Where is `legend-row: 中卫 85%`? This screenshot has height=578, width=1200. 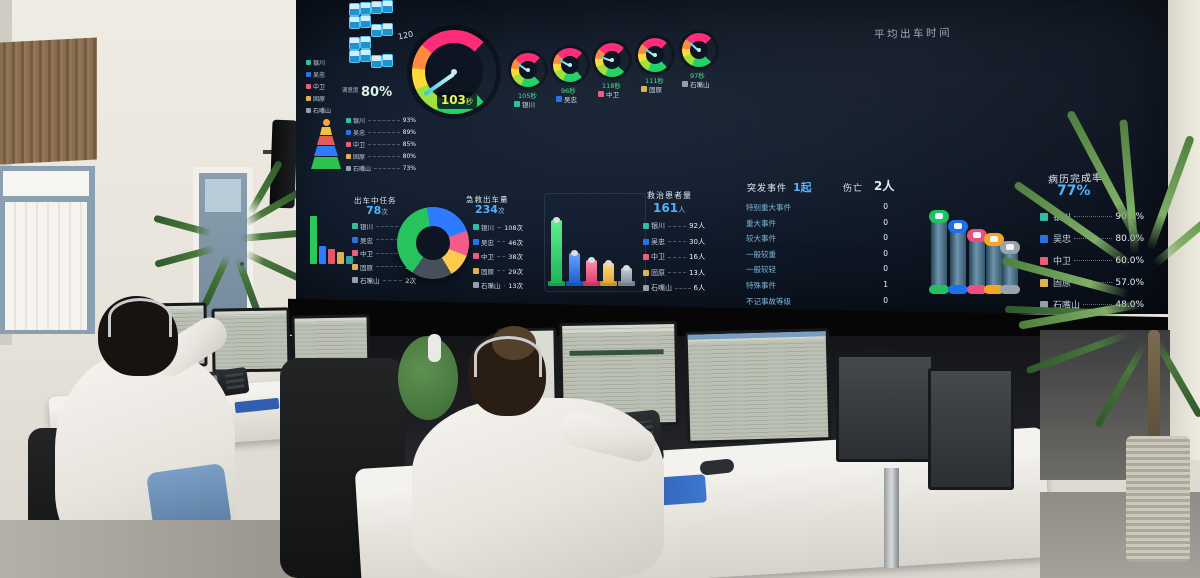
legend-row: 中卫 85% is located at coordinates (381, 144).